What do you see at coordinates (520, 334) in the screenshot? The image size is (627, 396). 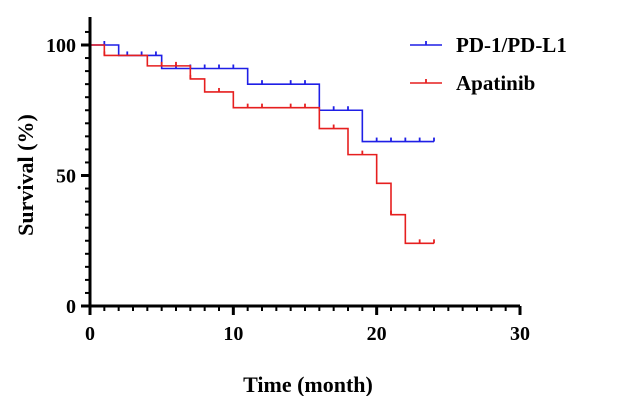 I see `x-tick-label: 30` at bounding box center [520, 334].